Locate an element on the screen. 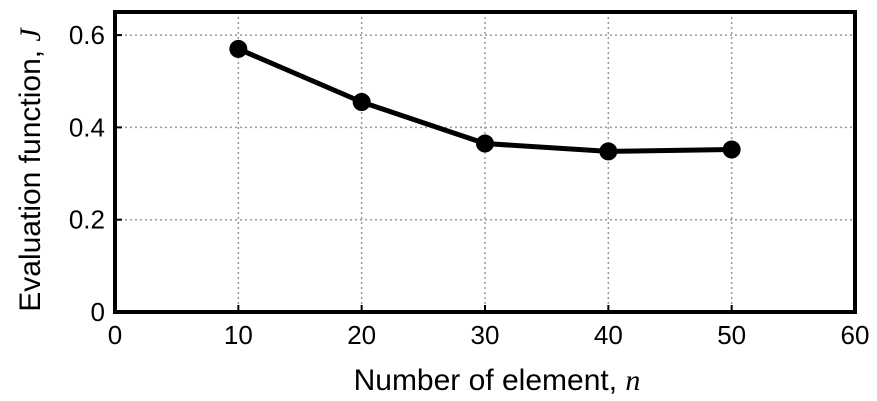  x-tick-label: 30 is located at coordinates (485, 335).